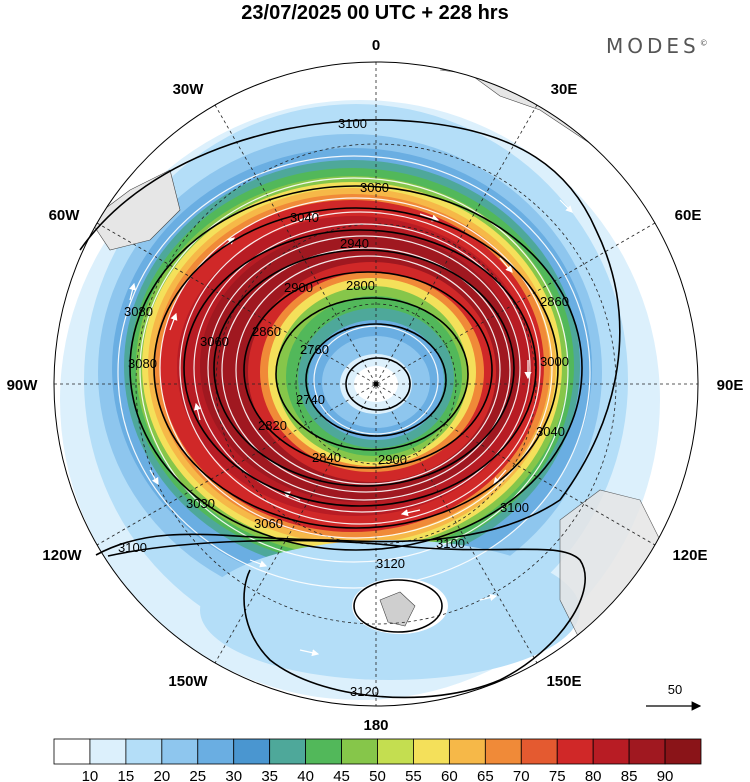  What do you see at coordinates (161, 775) in the screenshot?
I see `colorbar-tick-label: 20` at bounding box center [161, 775].